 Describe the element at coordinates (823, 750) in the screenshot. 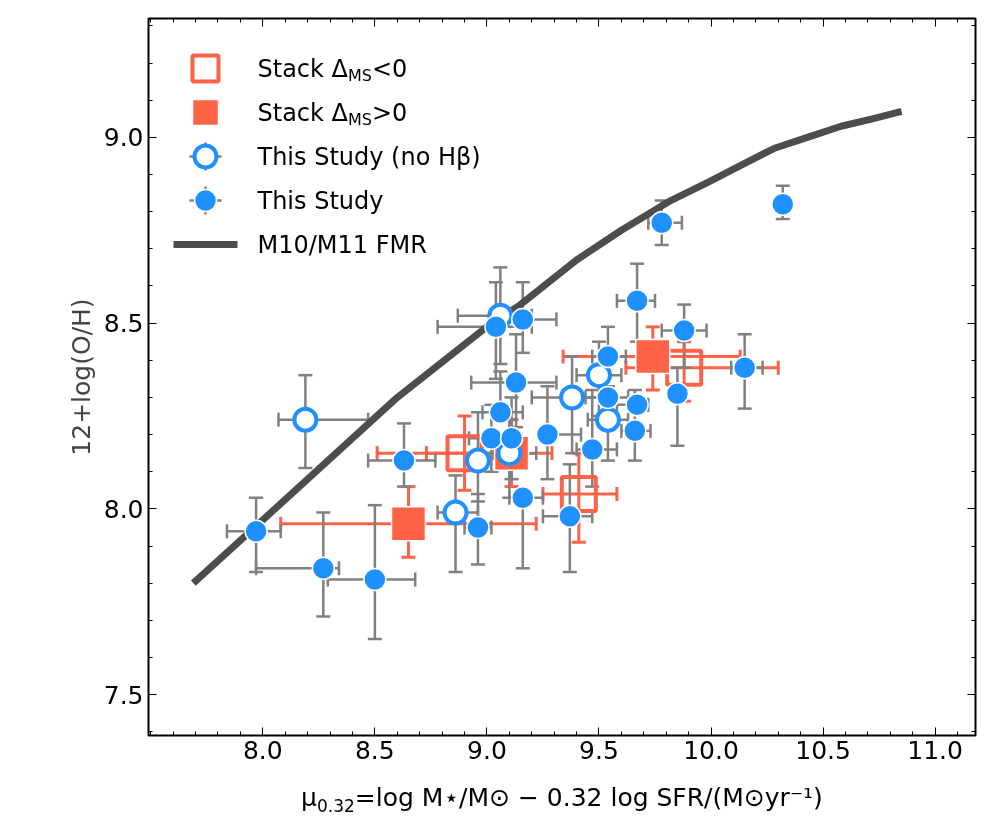

I see `x-tick-label: 10.5` at that location.